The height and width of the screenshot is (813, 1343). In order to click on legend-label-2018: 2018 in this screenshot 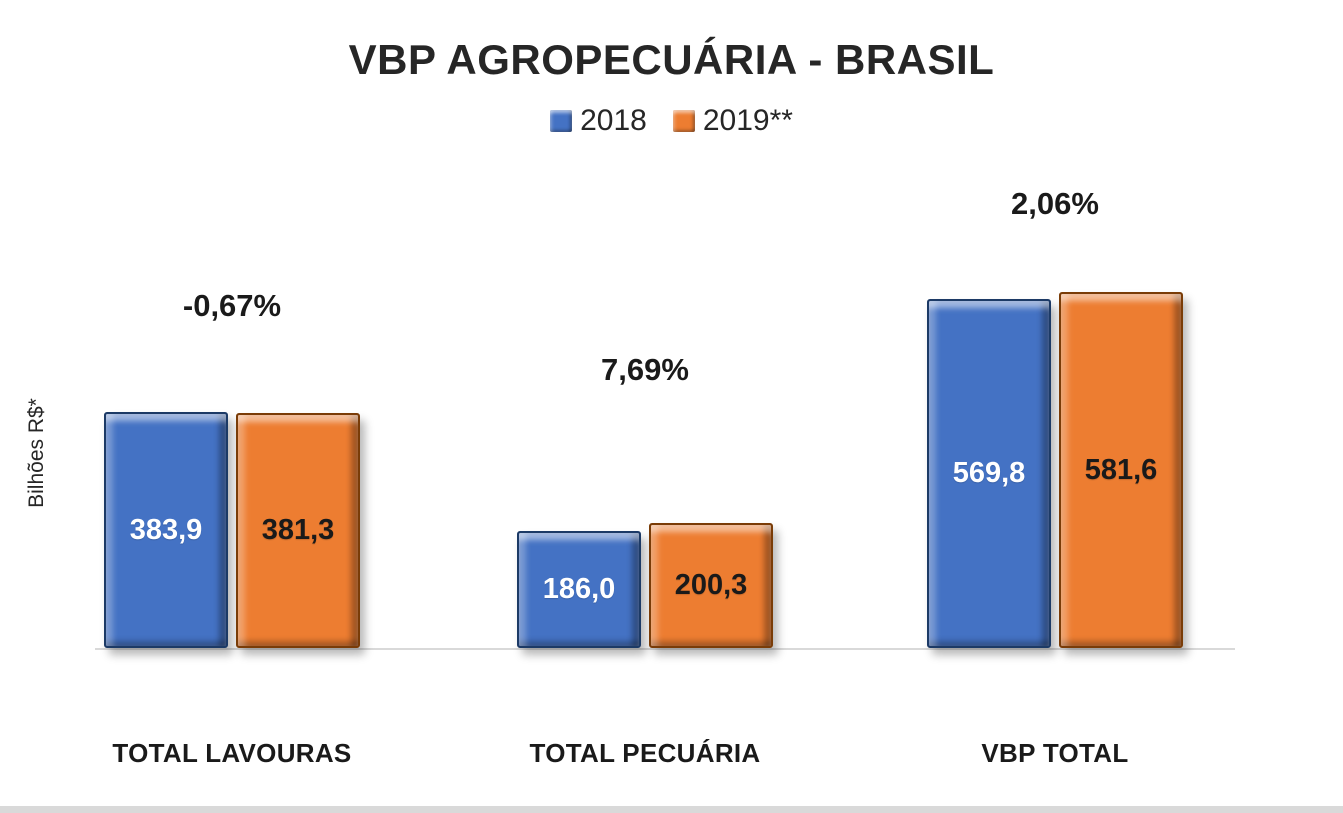, I will do `click(613, 120)`.